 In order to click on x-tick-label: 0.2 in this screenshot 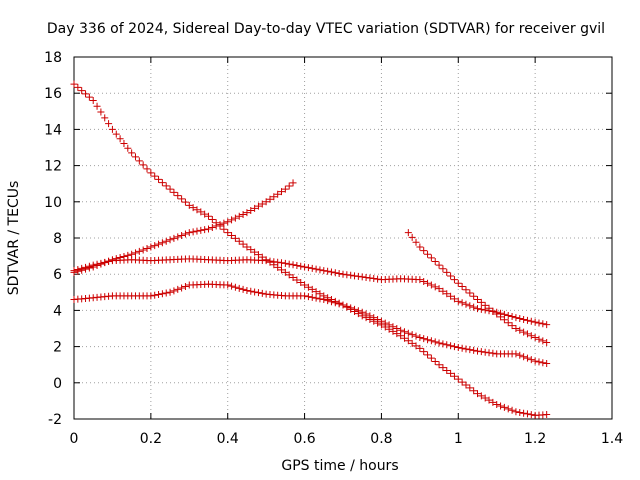, I will do `click(151, 439)`.